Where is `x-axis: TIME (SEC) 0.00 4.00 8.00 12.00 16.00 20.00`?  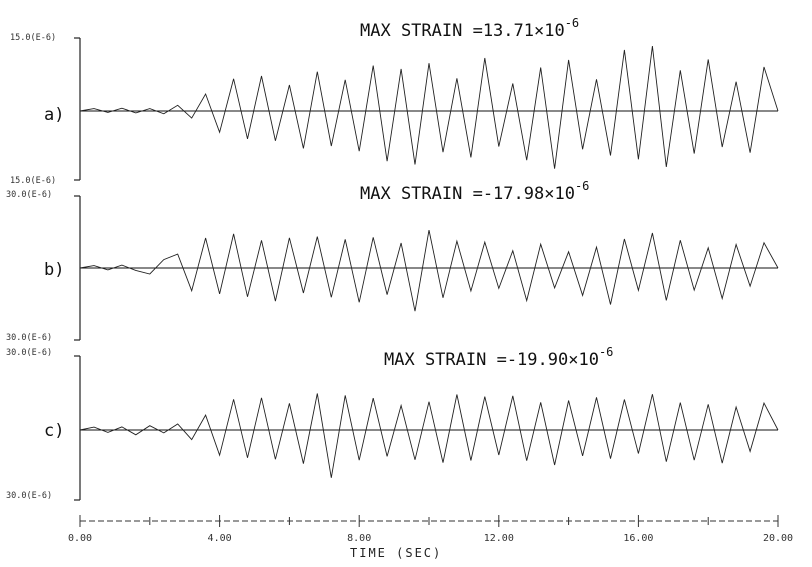
x-axis: TIME (SEC) 0.00 4.00 8.00 12.00 16.00 20.00 is located at coordinates (430, 537).